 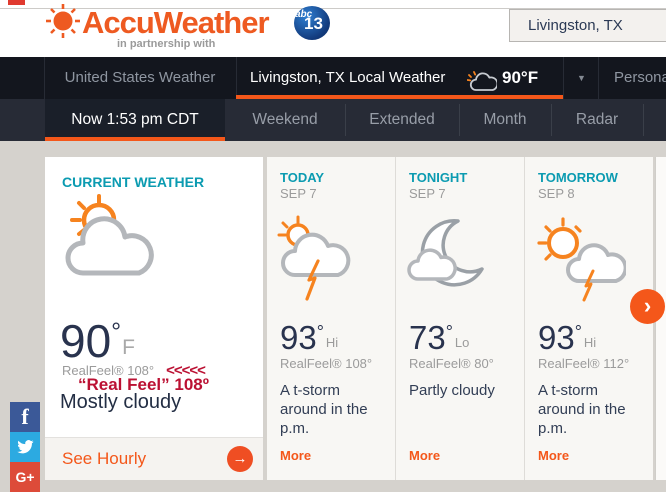 What do you see at coordinates (143, 384) in the screenshot?
I see `realfeel-annotation: “Real Feel” 108º` at bounding box center [143, 384].